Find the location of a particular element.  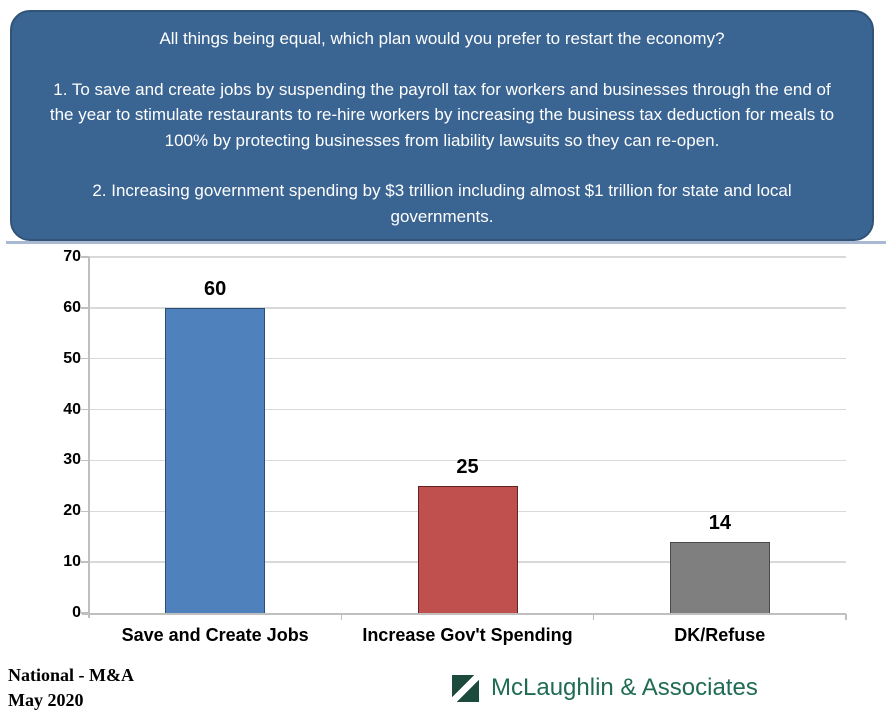

y-tick-label: 40 is located at coordinates (72, 409).